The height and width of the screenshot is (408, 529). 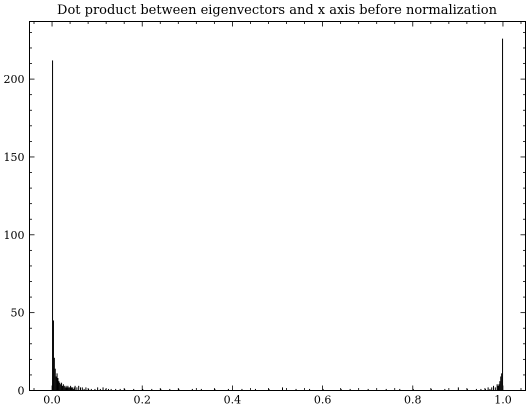 I want to click on y-tick-label: 200, so click(x=14, y=79).